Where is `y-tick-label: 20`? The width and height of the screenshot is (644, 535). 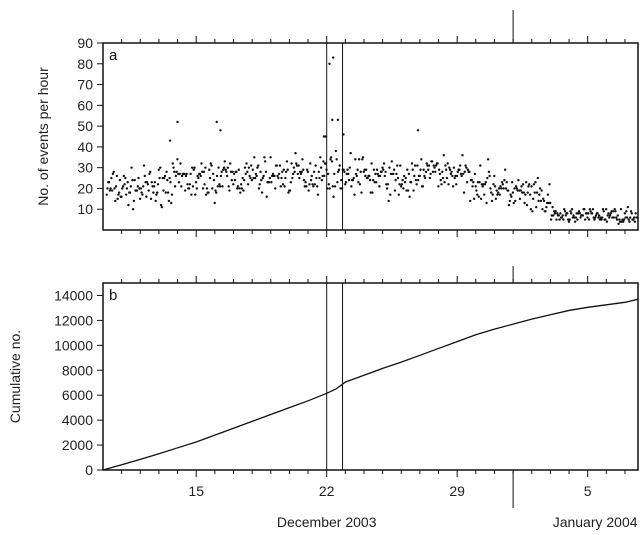
y-tick-label: 20 is located at coordinates (85, 188).